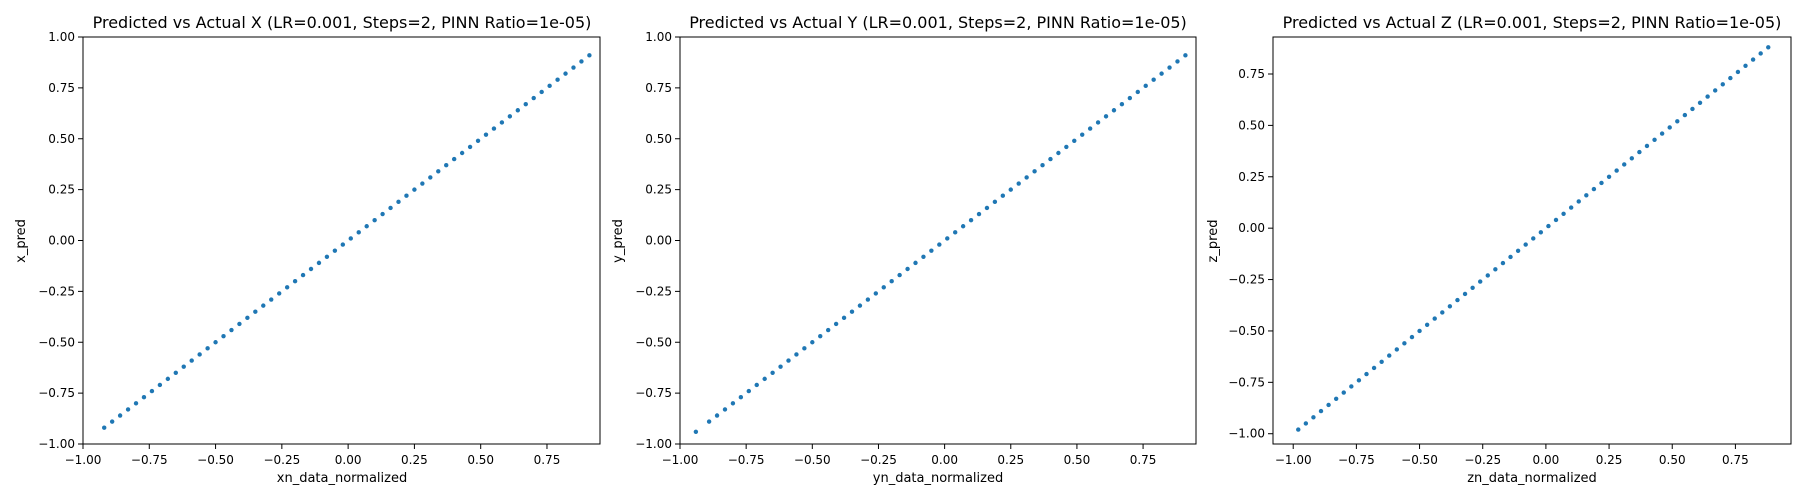 The height and width of the screenshot is (500, 1800). What do you see at coordinates (480, 460) in the screenshot?
I see `x-tick-label: 0.50` at bounding box center [480, 460].